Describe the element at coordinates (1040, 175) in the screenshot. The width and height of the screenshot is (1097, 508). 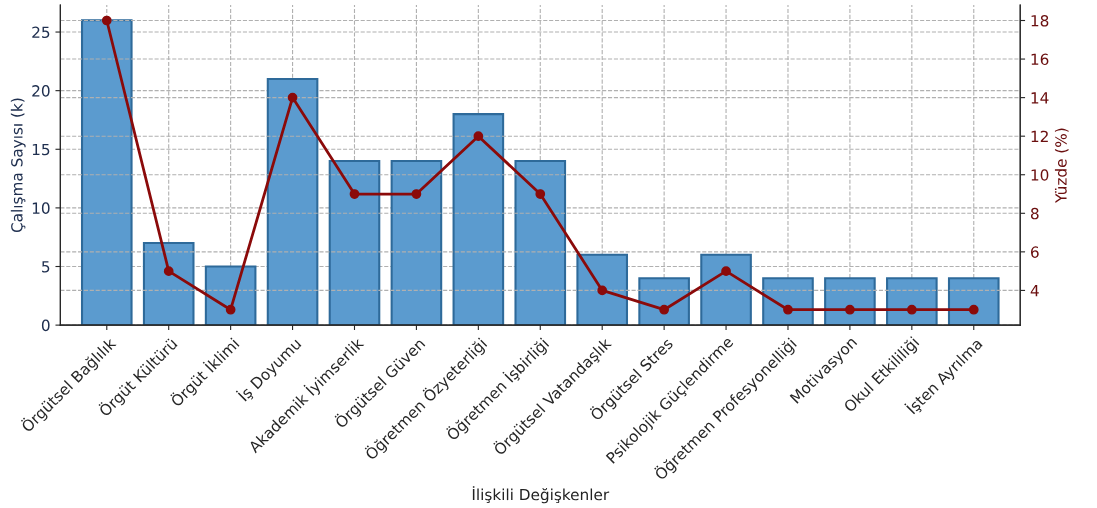
I see `y2-tick-label: 10` at that location.